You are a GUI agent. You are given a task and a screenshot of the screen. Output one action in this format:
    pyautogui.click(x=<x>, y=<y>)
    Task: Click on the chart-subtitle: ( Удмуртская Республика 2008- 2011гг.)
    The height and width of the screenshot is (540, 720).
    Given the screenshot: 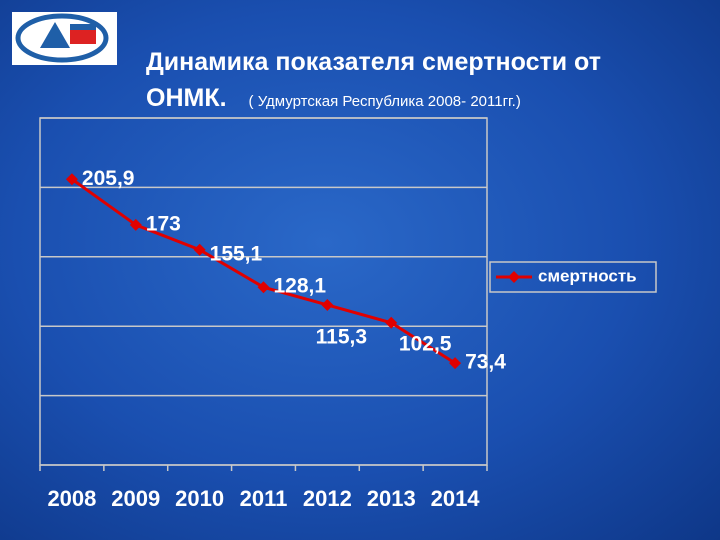 What is the action you would take?
    pyautogui.click(x=384, y=101)
    